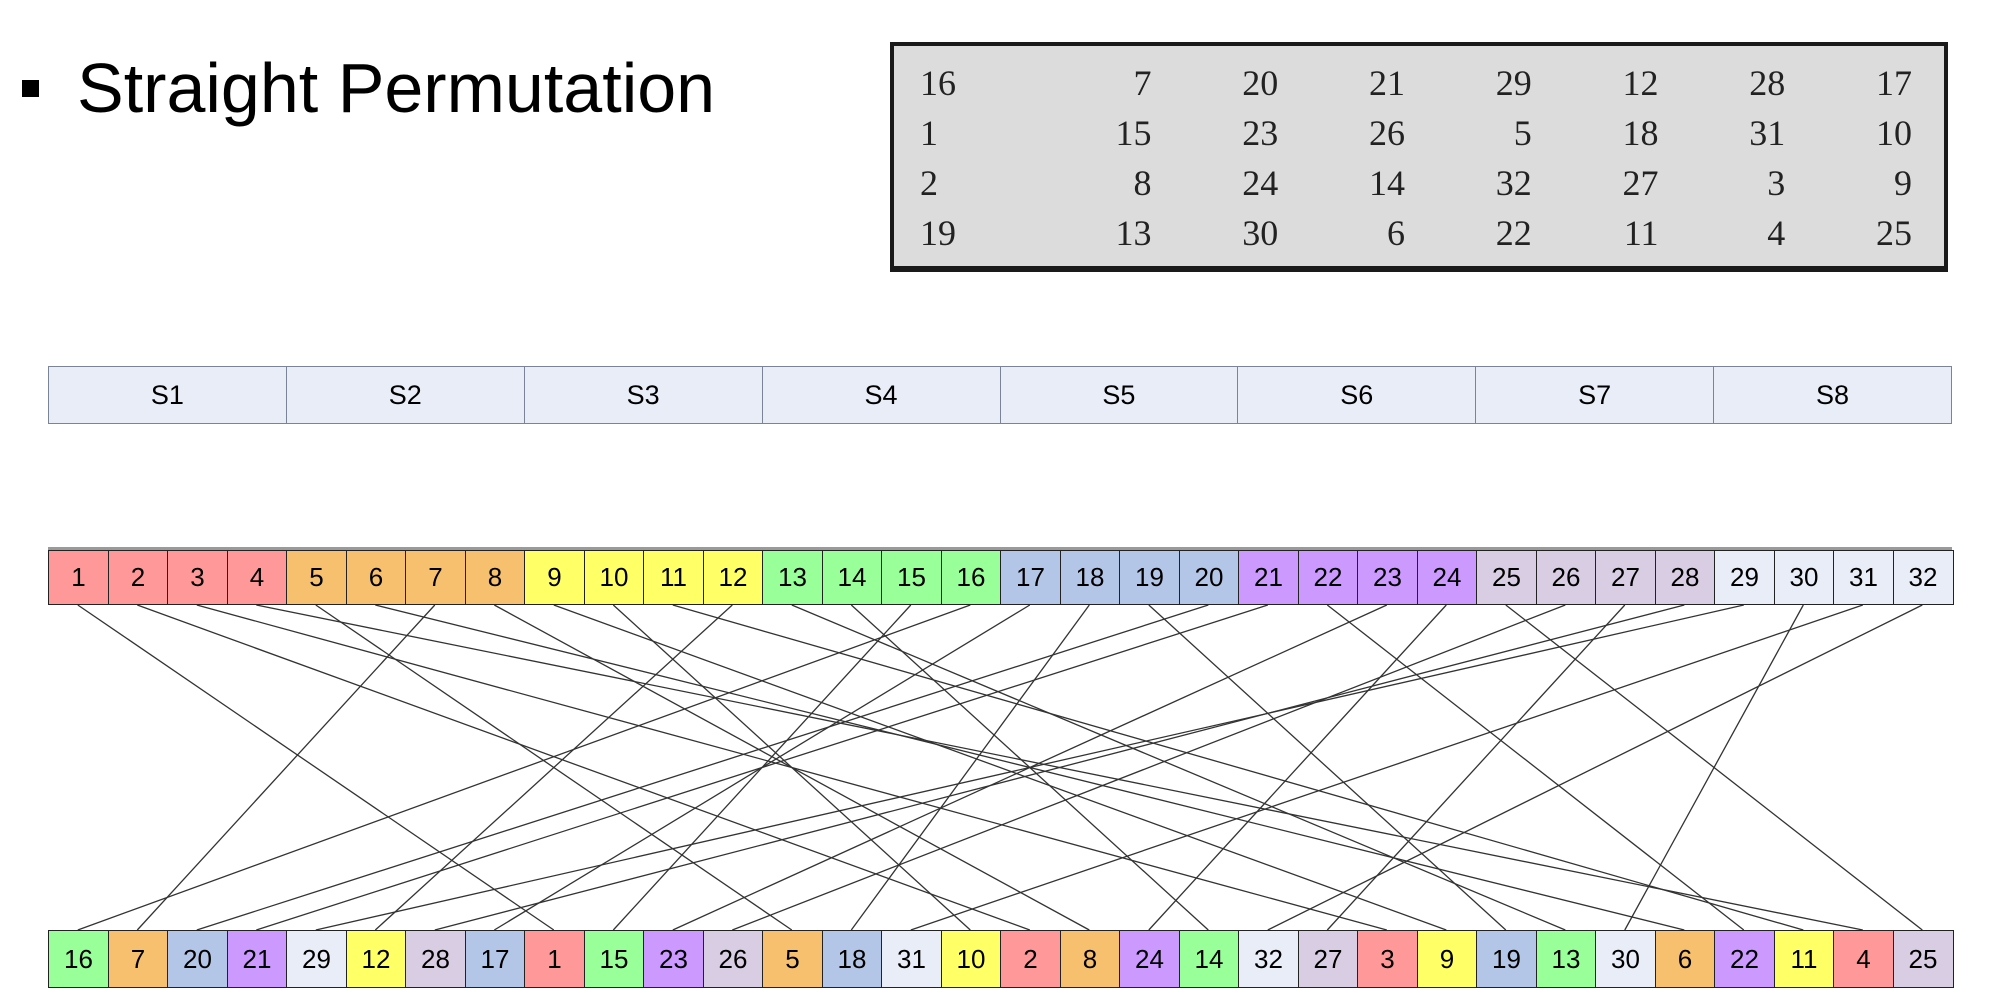 This screenshot has width=2012, height=1000. Describe the element at coordinates (78, 577) in the screenshot. I see `input-bit-cell: 1` at that location.